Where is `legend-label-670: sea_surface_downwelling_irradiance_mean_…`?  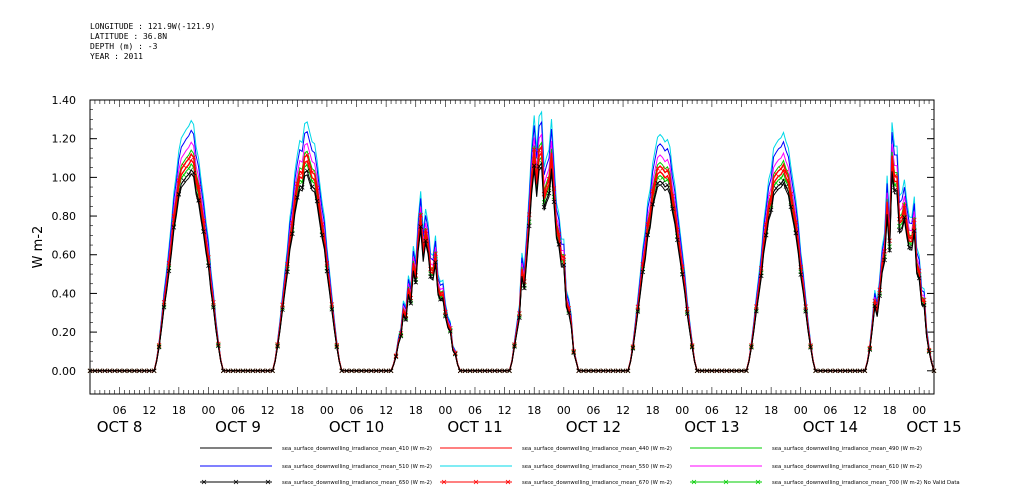 legend-label-670: sea_surface_downwelling_irradiance_mean_… is located at coordinates (597, 483).